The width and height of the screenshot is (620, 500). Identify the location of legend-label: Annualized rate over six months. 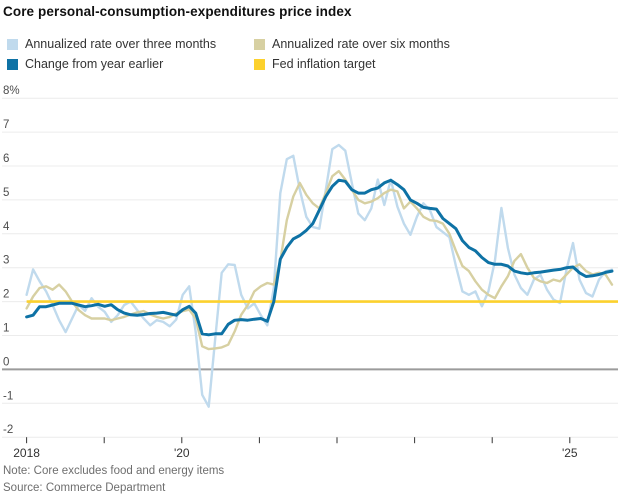
(361, 44).